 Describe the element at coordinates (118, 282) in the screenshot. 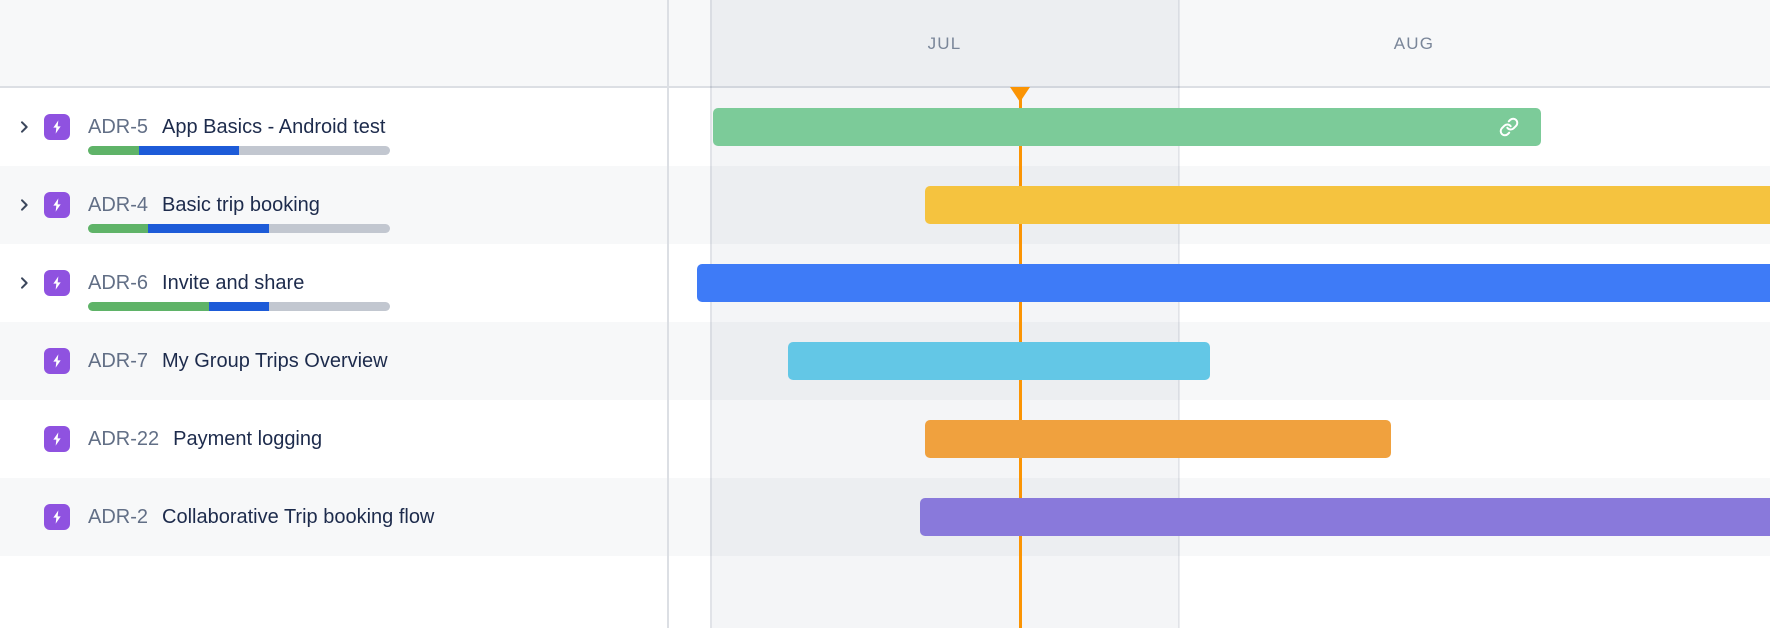

I see `issue-key: ADR-6` at that location.